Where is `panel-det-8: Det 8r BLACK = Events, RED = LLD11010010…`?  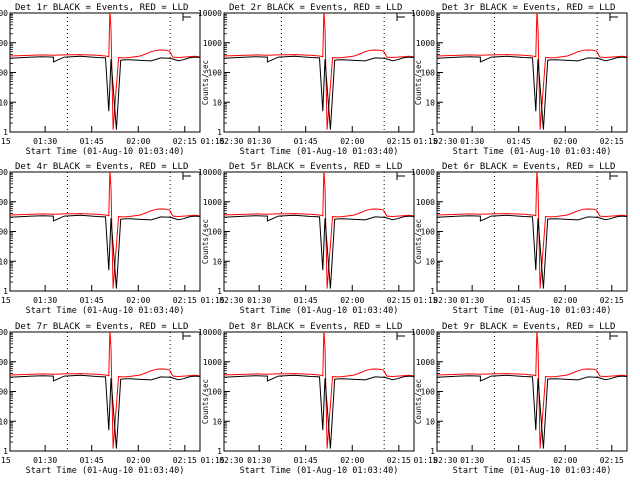 panel-det-8: Det 8r BLACK = Events, RED = LLD11010010… is located at coordinates (328, 399).